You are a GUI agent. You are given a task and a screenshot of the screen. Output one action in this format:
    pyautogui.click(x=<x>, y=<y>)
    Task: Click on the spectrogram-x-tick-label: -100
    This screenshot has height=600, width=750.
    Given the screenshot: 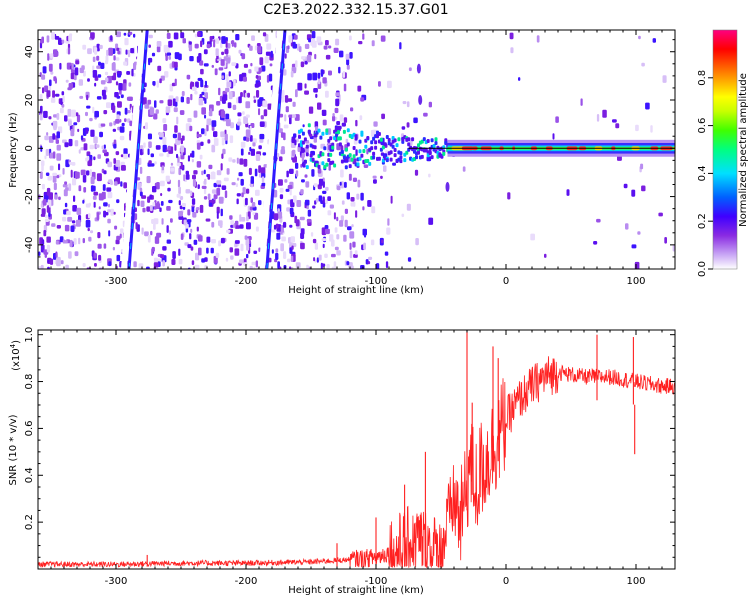 What is the action you would take?
    pyautogui.click(x=376, y=281)
    